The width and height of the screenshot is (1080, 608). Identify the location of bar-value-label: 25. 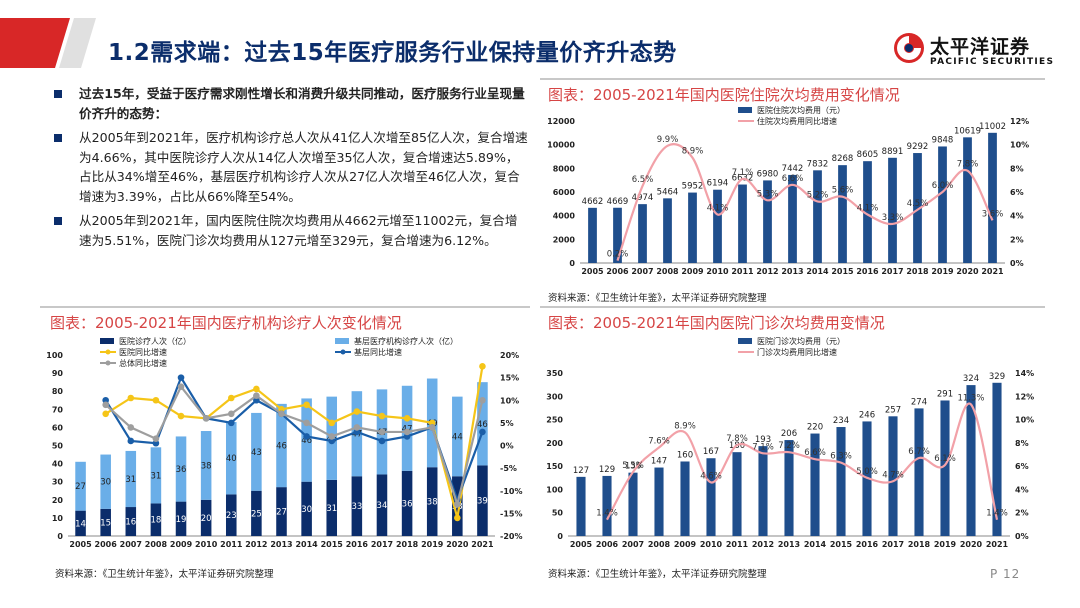
(256, 514).